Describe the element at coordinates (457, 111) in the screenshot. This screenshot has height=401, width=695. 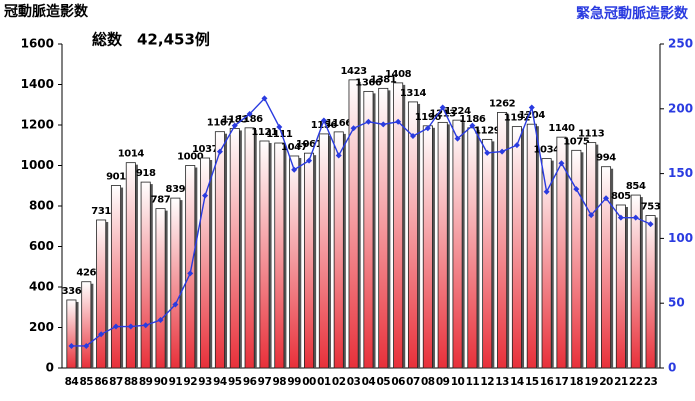
I see `bar-value-label: 1224` at that location.